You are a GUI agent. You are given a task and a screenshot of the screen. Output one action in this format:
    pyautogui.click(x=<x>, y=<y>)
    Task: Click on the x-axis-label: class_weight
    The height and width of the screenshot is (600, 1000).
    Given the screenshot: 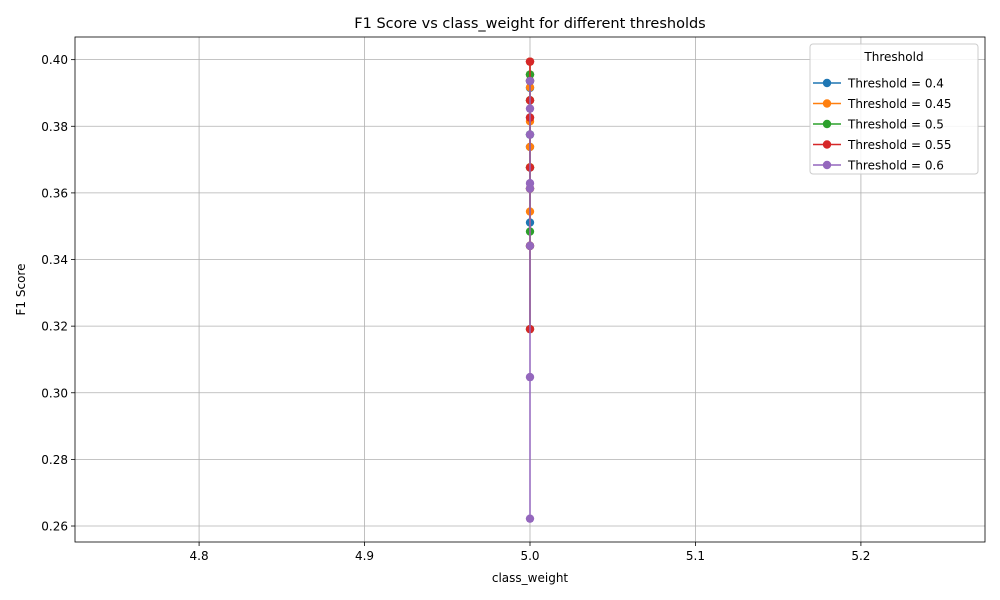 What is the action you would take?
    pyautogui.click(x=530, y=578)
    